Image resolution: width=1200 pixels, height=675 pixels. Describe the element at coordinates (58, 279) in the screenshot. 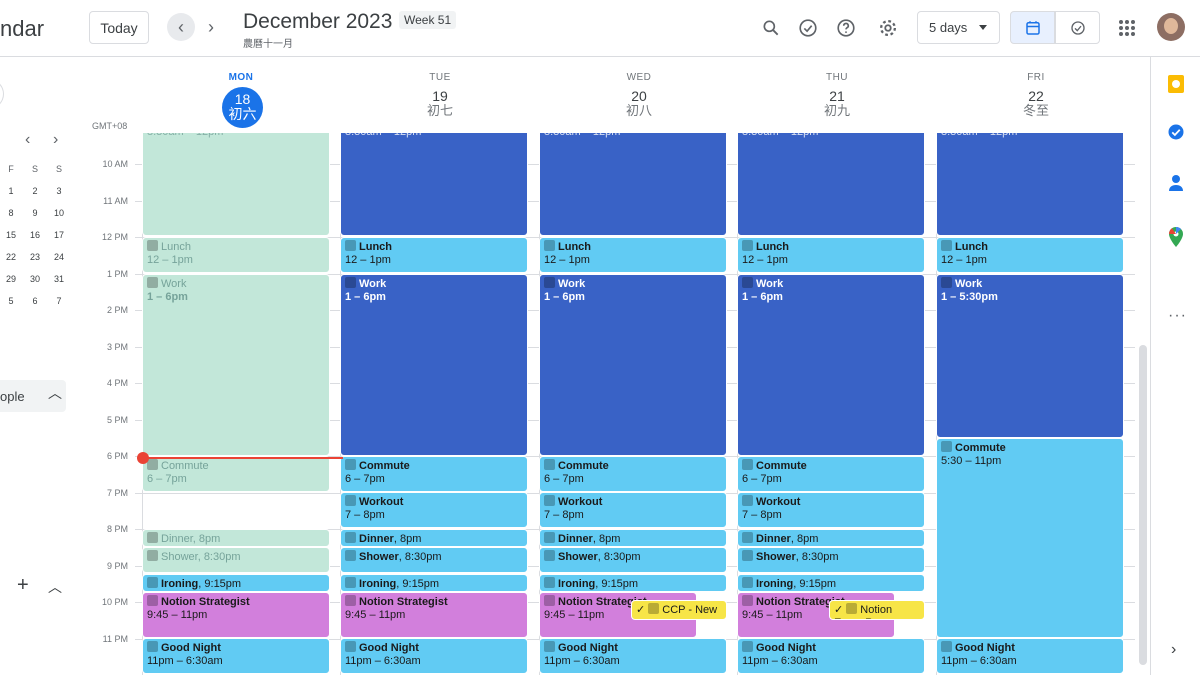

I see `mini-calendar-day: 31` at that location.